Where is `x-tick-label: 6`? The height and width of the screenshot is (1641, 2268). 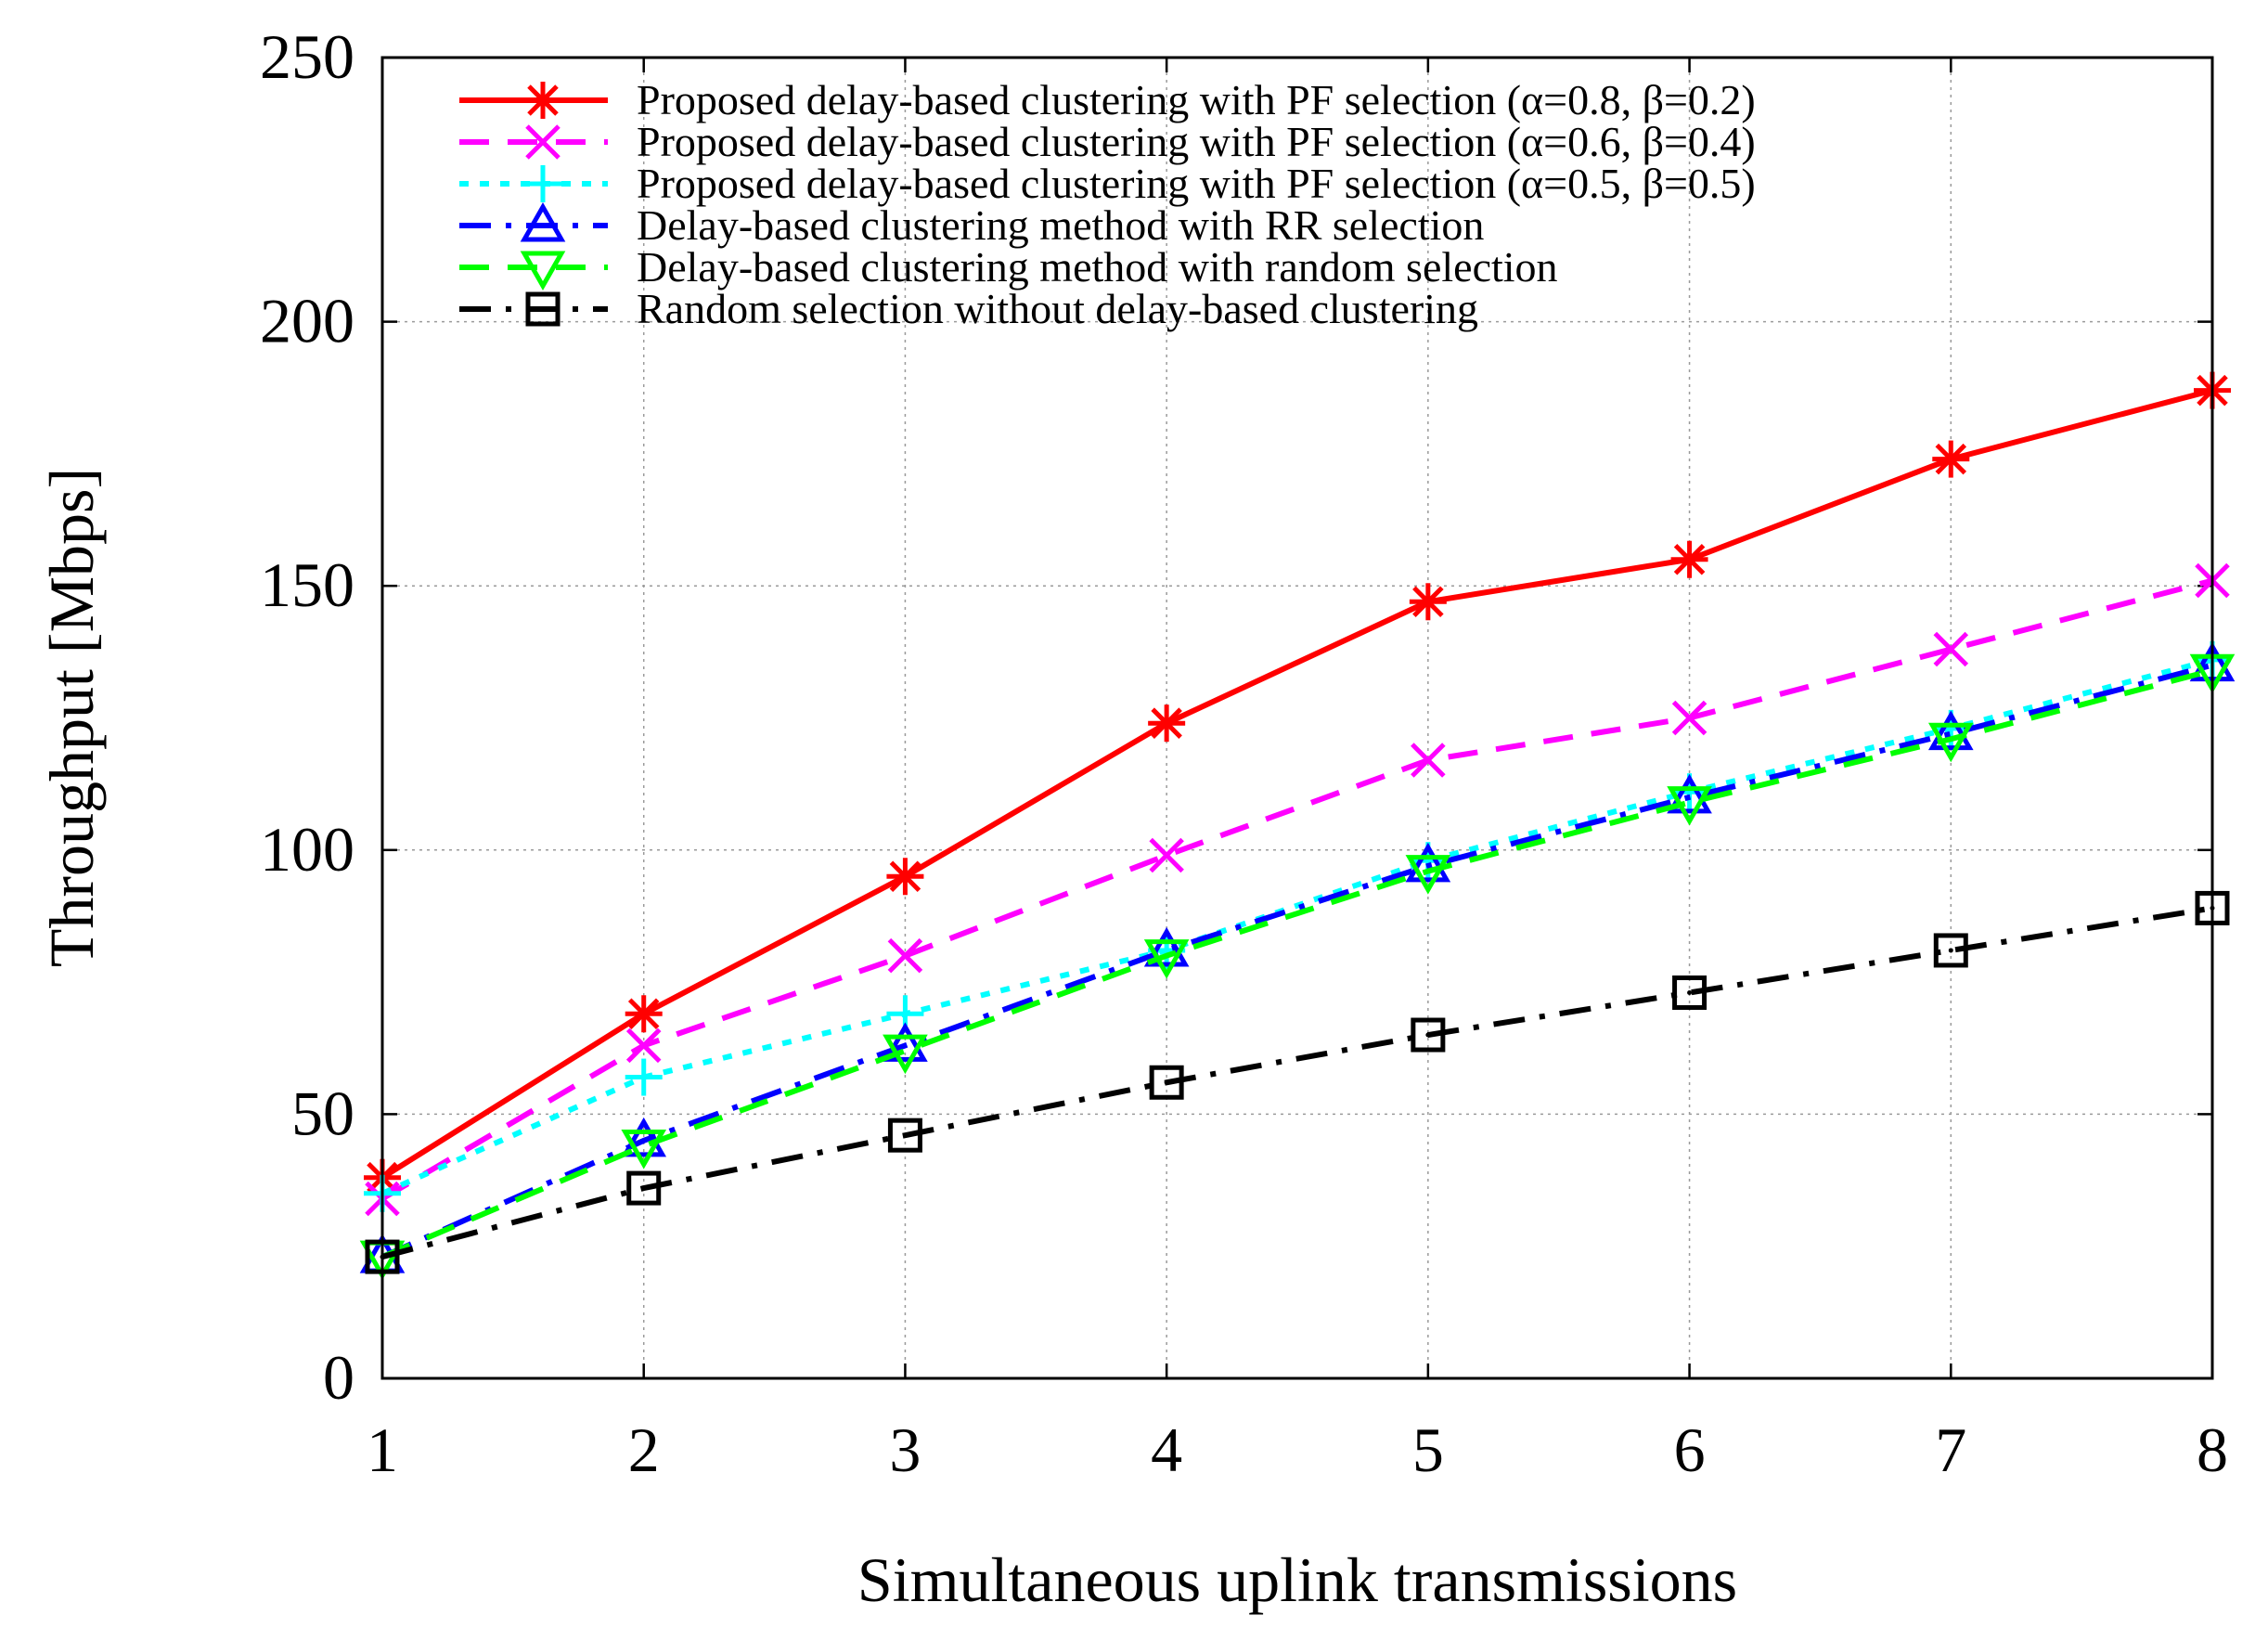 x-tick-label: 6 is located at coordinates (1690, 1450).